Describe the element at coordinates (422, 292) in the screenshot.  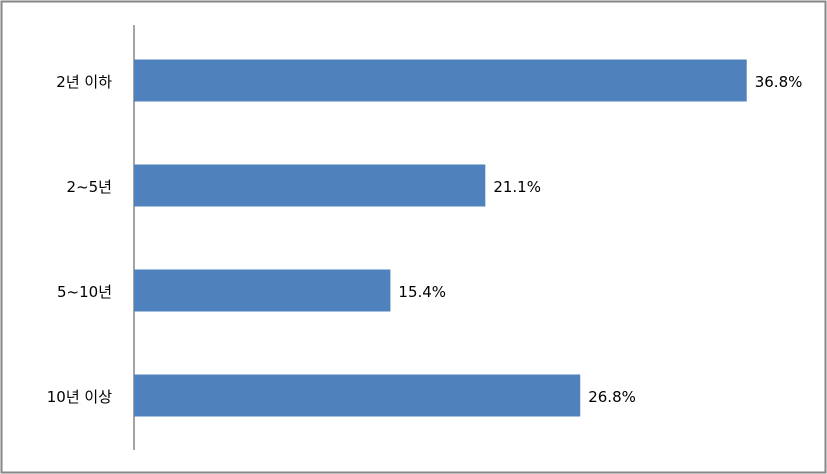
I see `value-label: 15.4%` at that location.